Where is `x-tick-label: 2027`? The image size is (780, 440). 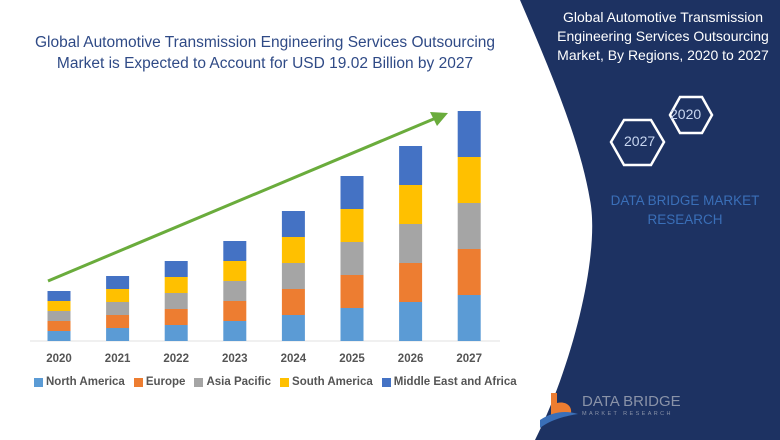 x-tick-label: 2027 is located at coordinates (469, 359).